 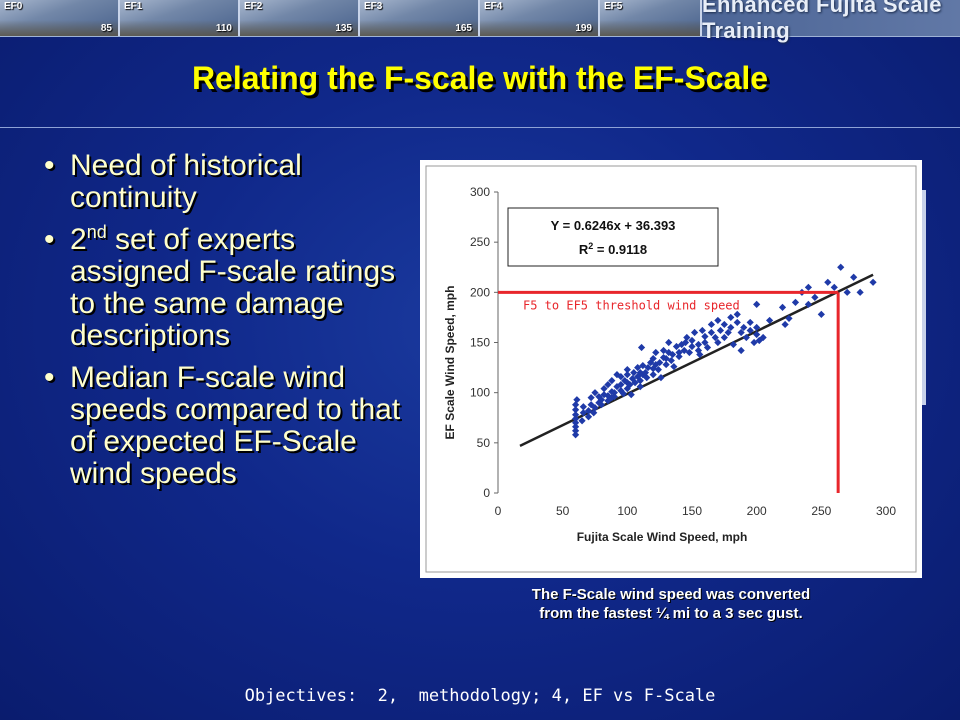 What do you see at coordinates (173, 181) in the screenshot?
I see `bullet-item: • Need of historical continuity` at bounding box center [173, 181].